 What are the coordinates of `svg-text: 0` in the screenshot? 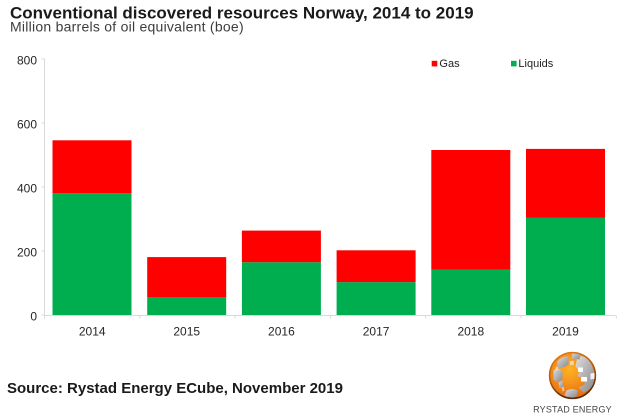 It's located at (33, 316).